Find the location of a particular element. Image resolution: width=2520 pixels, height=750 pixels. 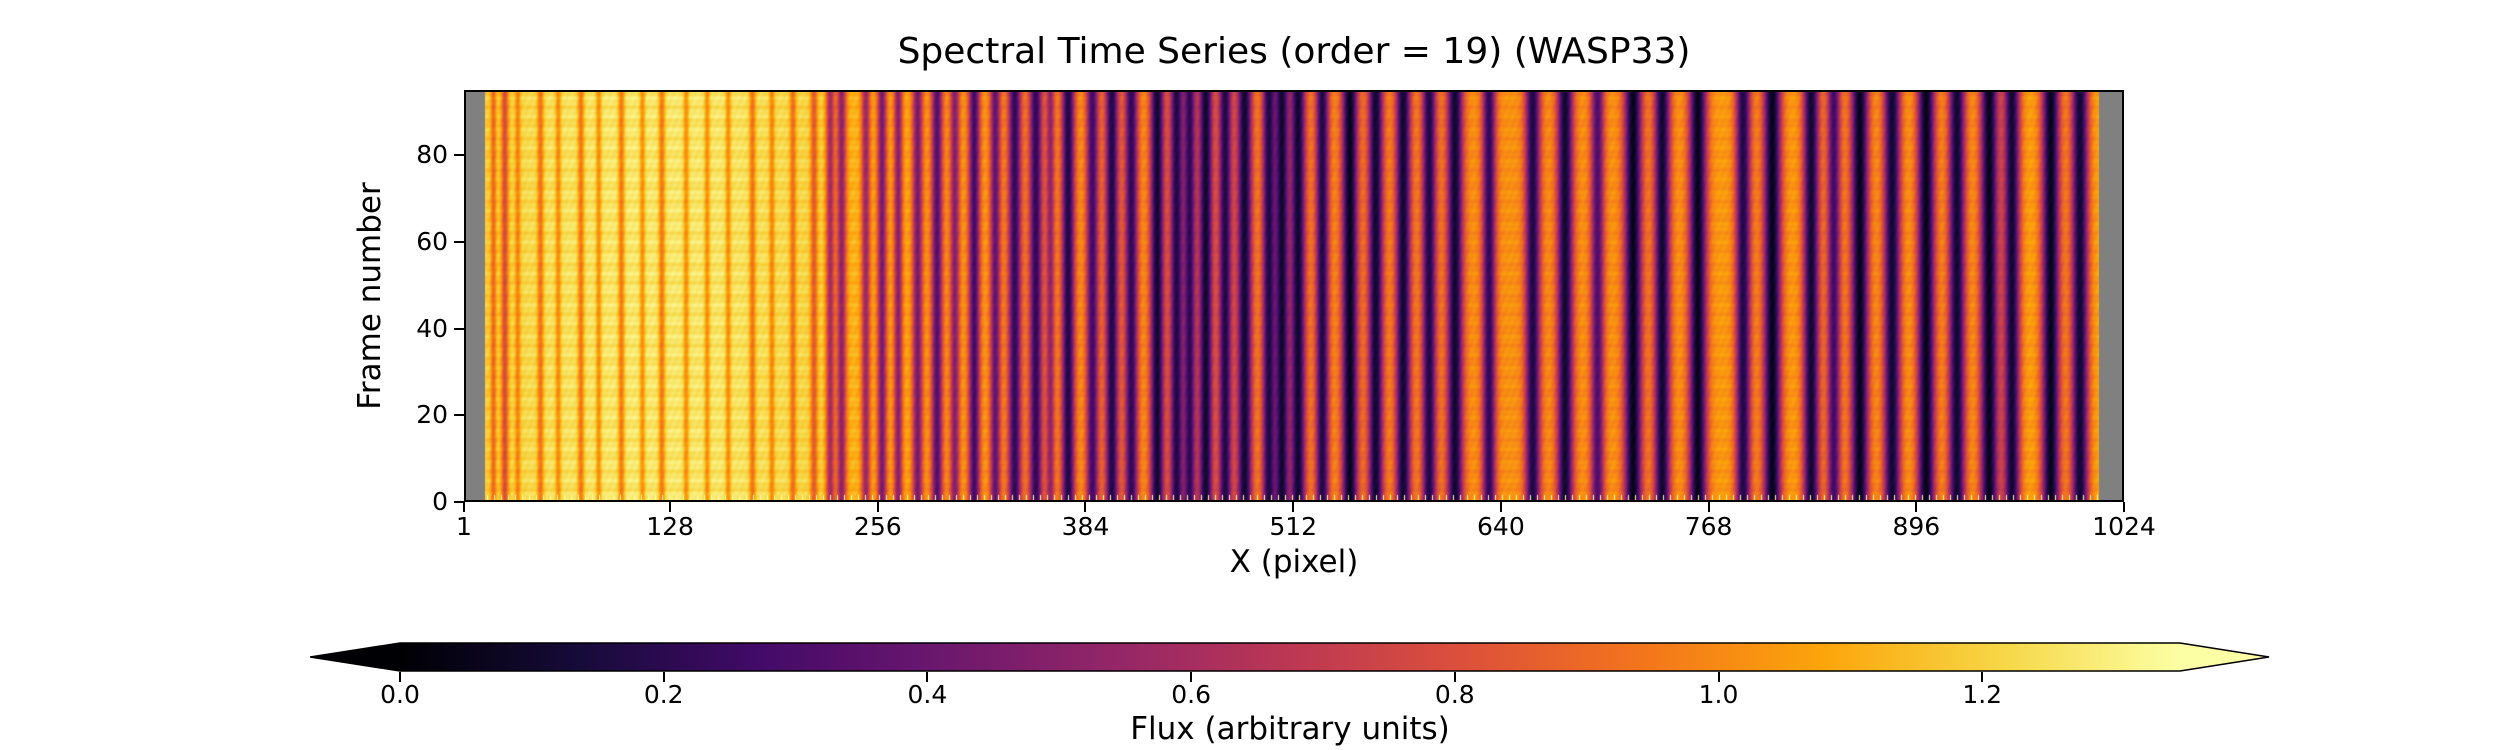

y-tick-label: 60 is located at coordinates (432, 241).